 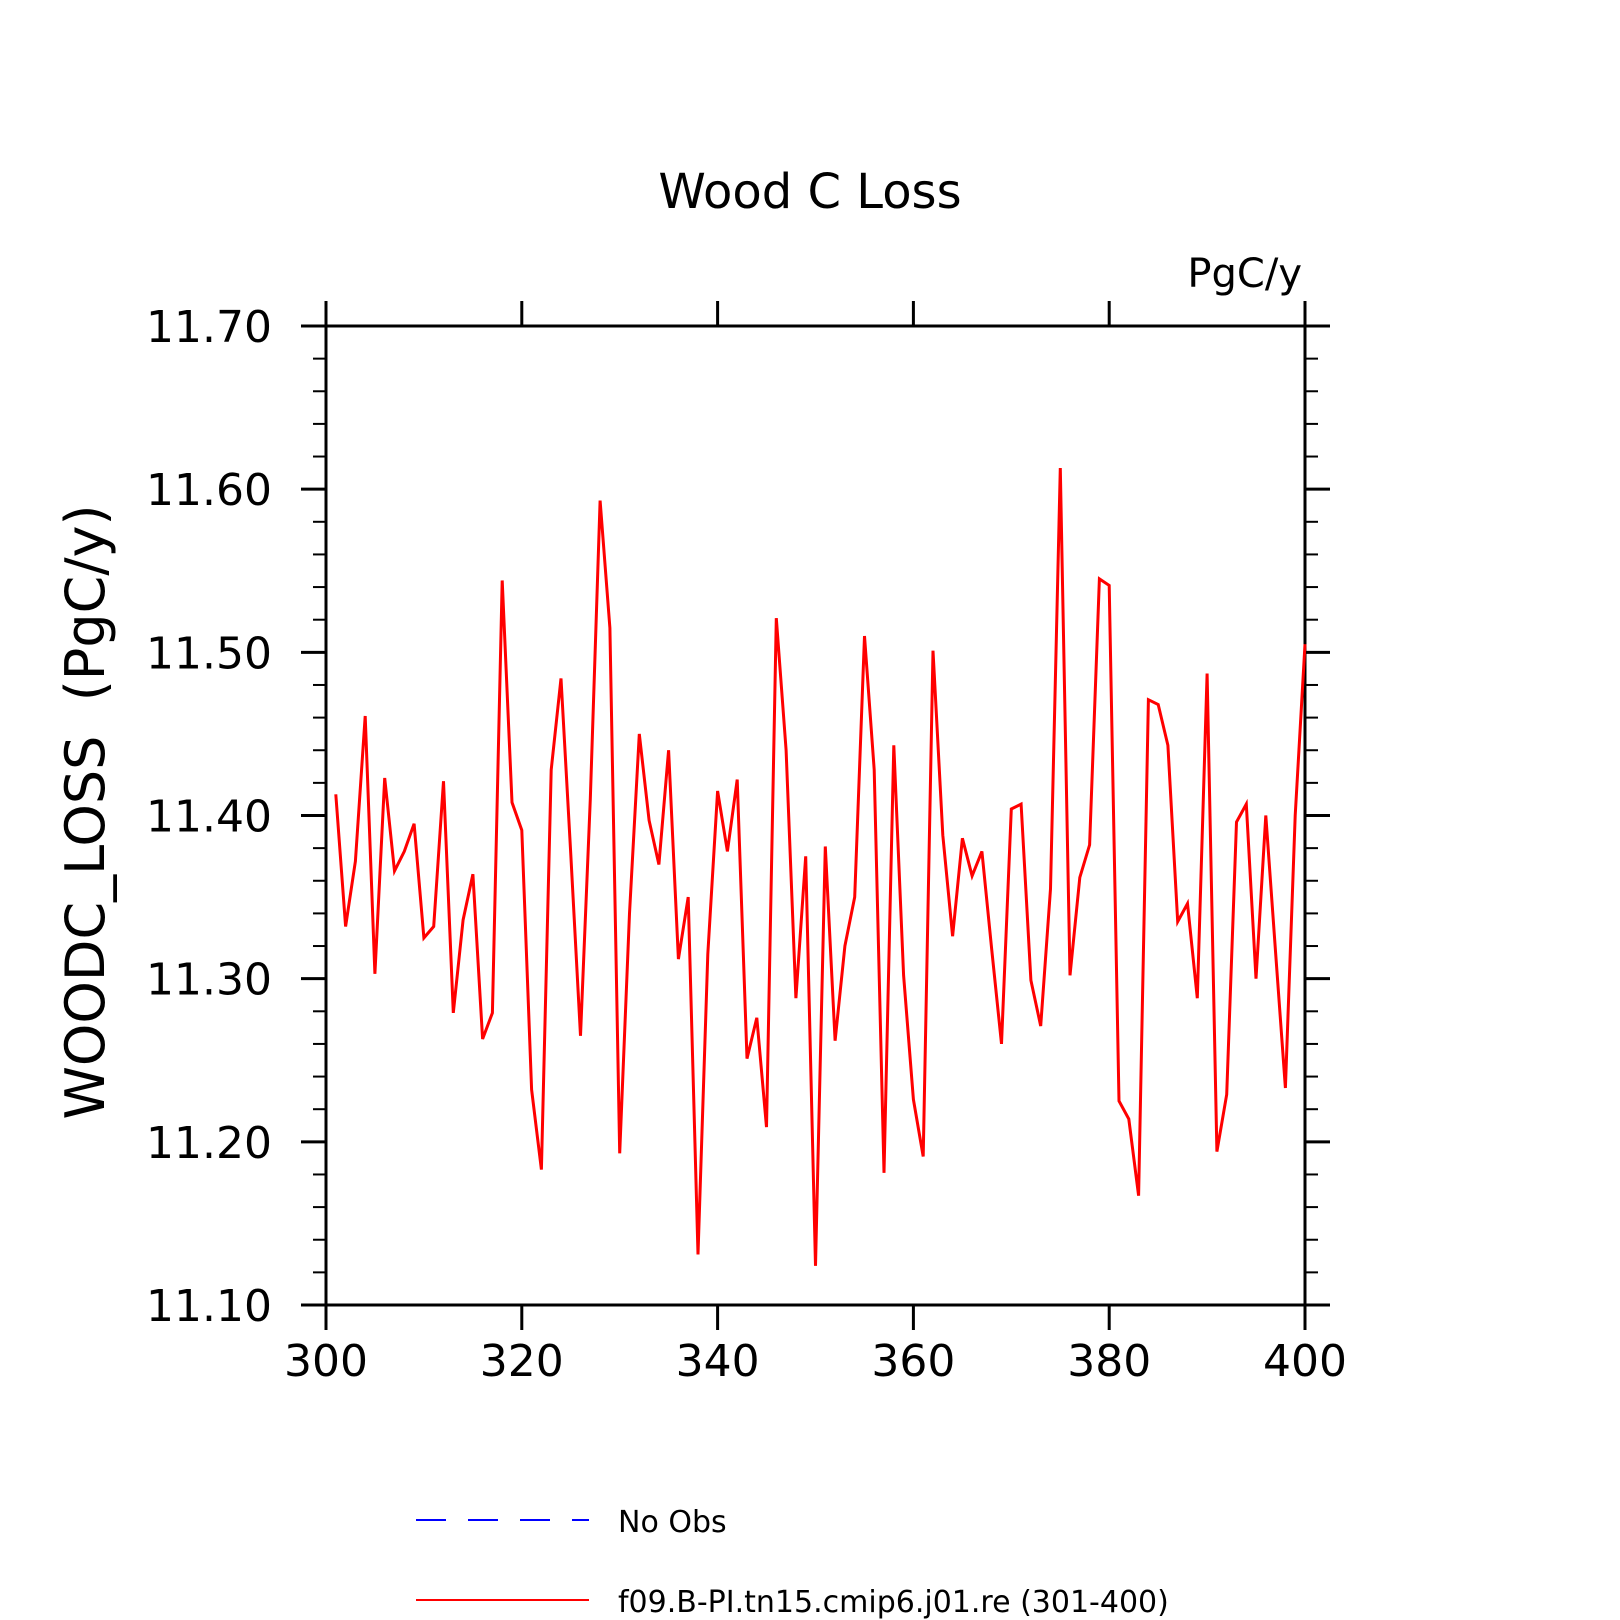 What do you see at coordinates (893, 1602) in the screenshot?
I see `legend-label-1: f09.B-PI.tn15.cmip6.j01.re (301-400)` at bounding box center [893, 1602].